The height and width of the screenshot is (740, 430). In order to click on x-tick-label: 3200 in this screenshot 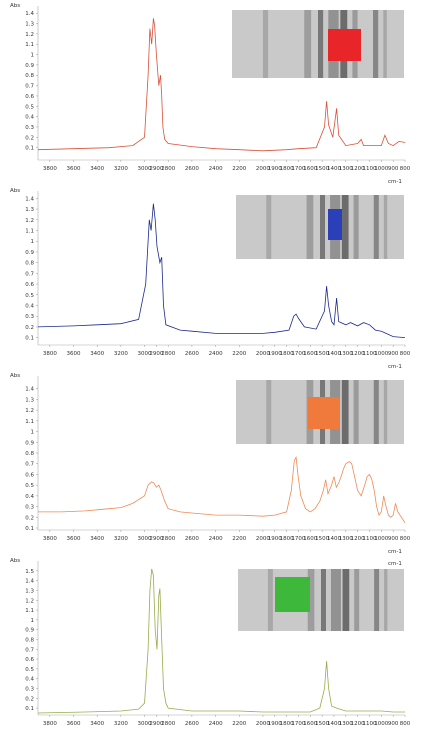, I will do `click(121, 169)`.